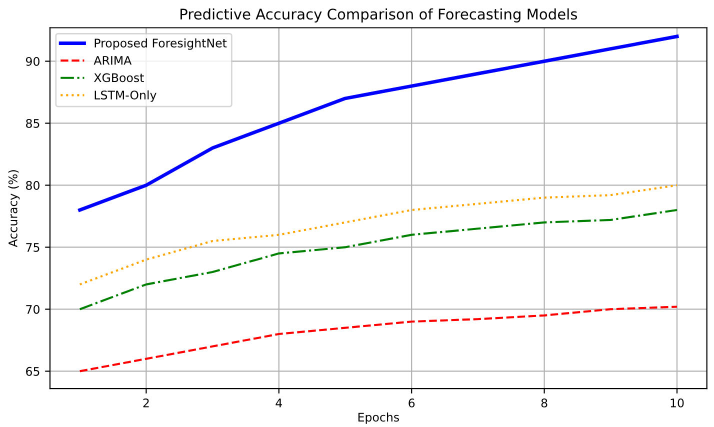 This screenshot has height=427, width=714. Describe the element at coordinates (411, 403) in the screenshot. I see `x-tick-label: 6` at that location.